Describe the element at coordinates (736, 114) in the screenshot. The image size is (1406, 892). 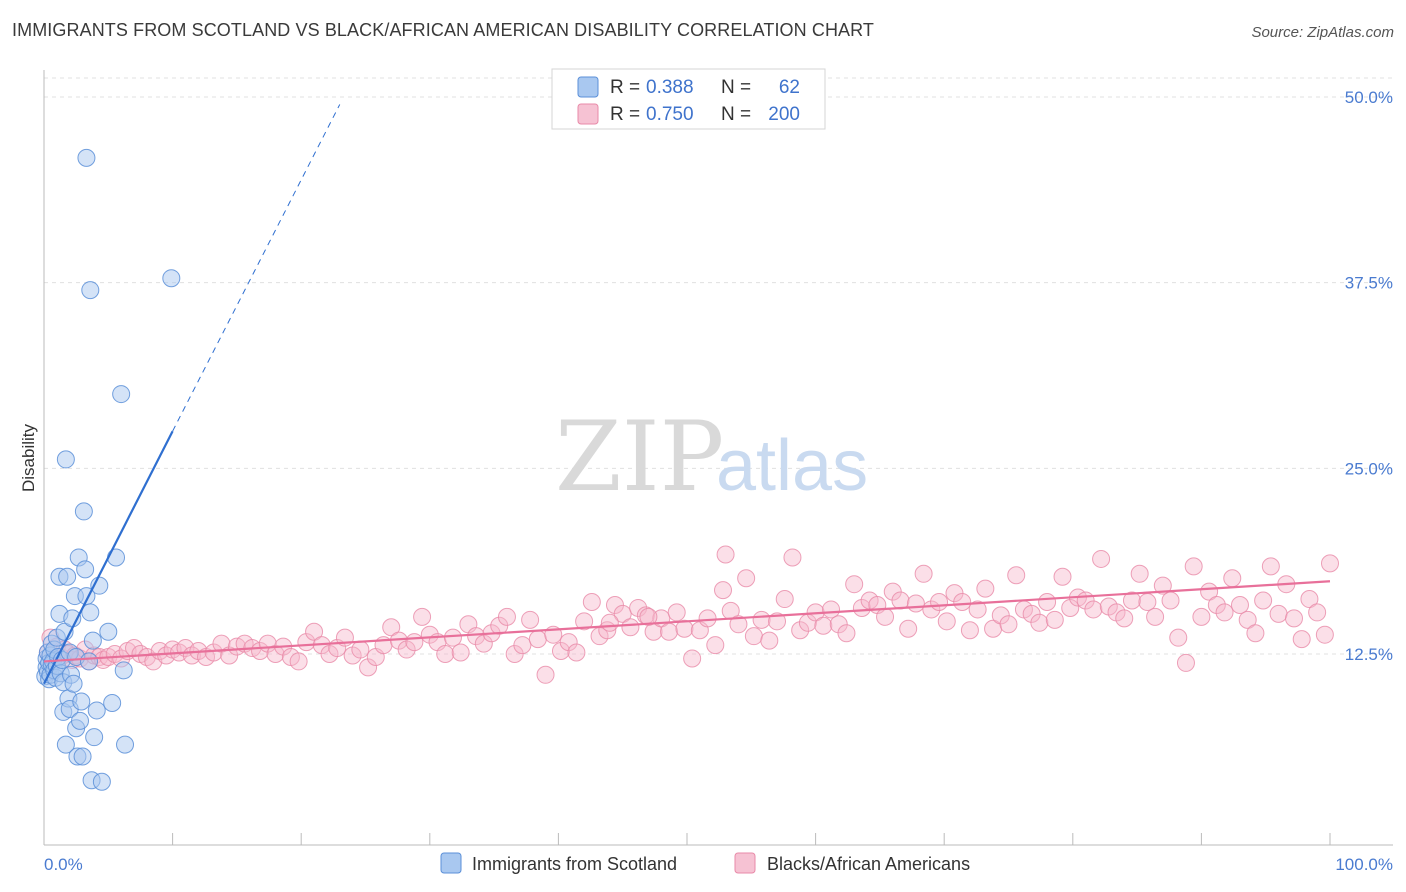
I see `legend-n-label-2: N =` at that location.